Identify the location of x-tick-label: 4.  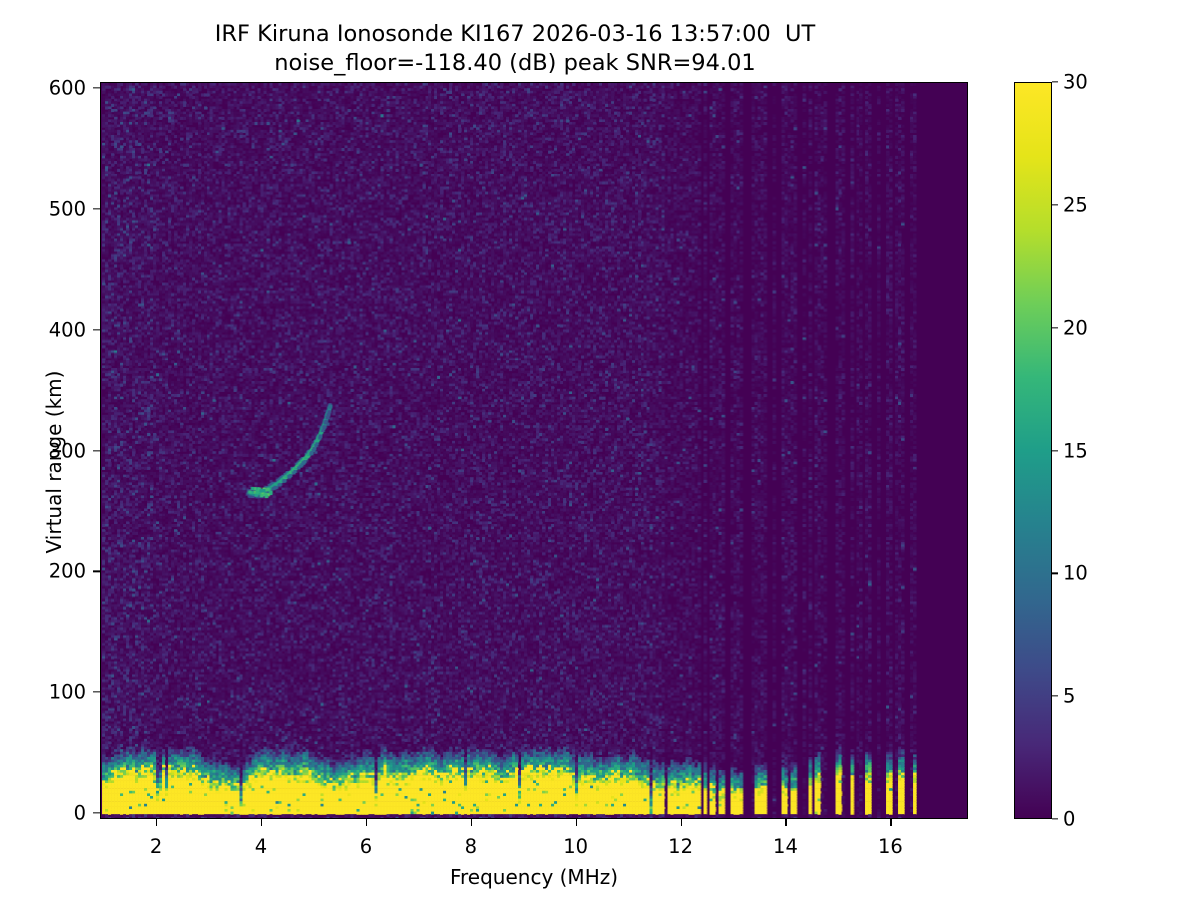
(261, 846).